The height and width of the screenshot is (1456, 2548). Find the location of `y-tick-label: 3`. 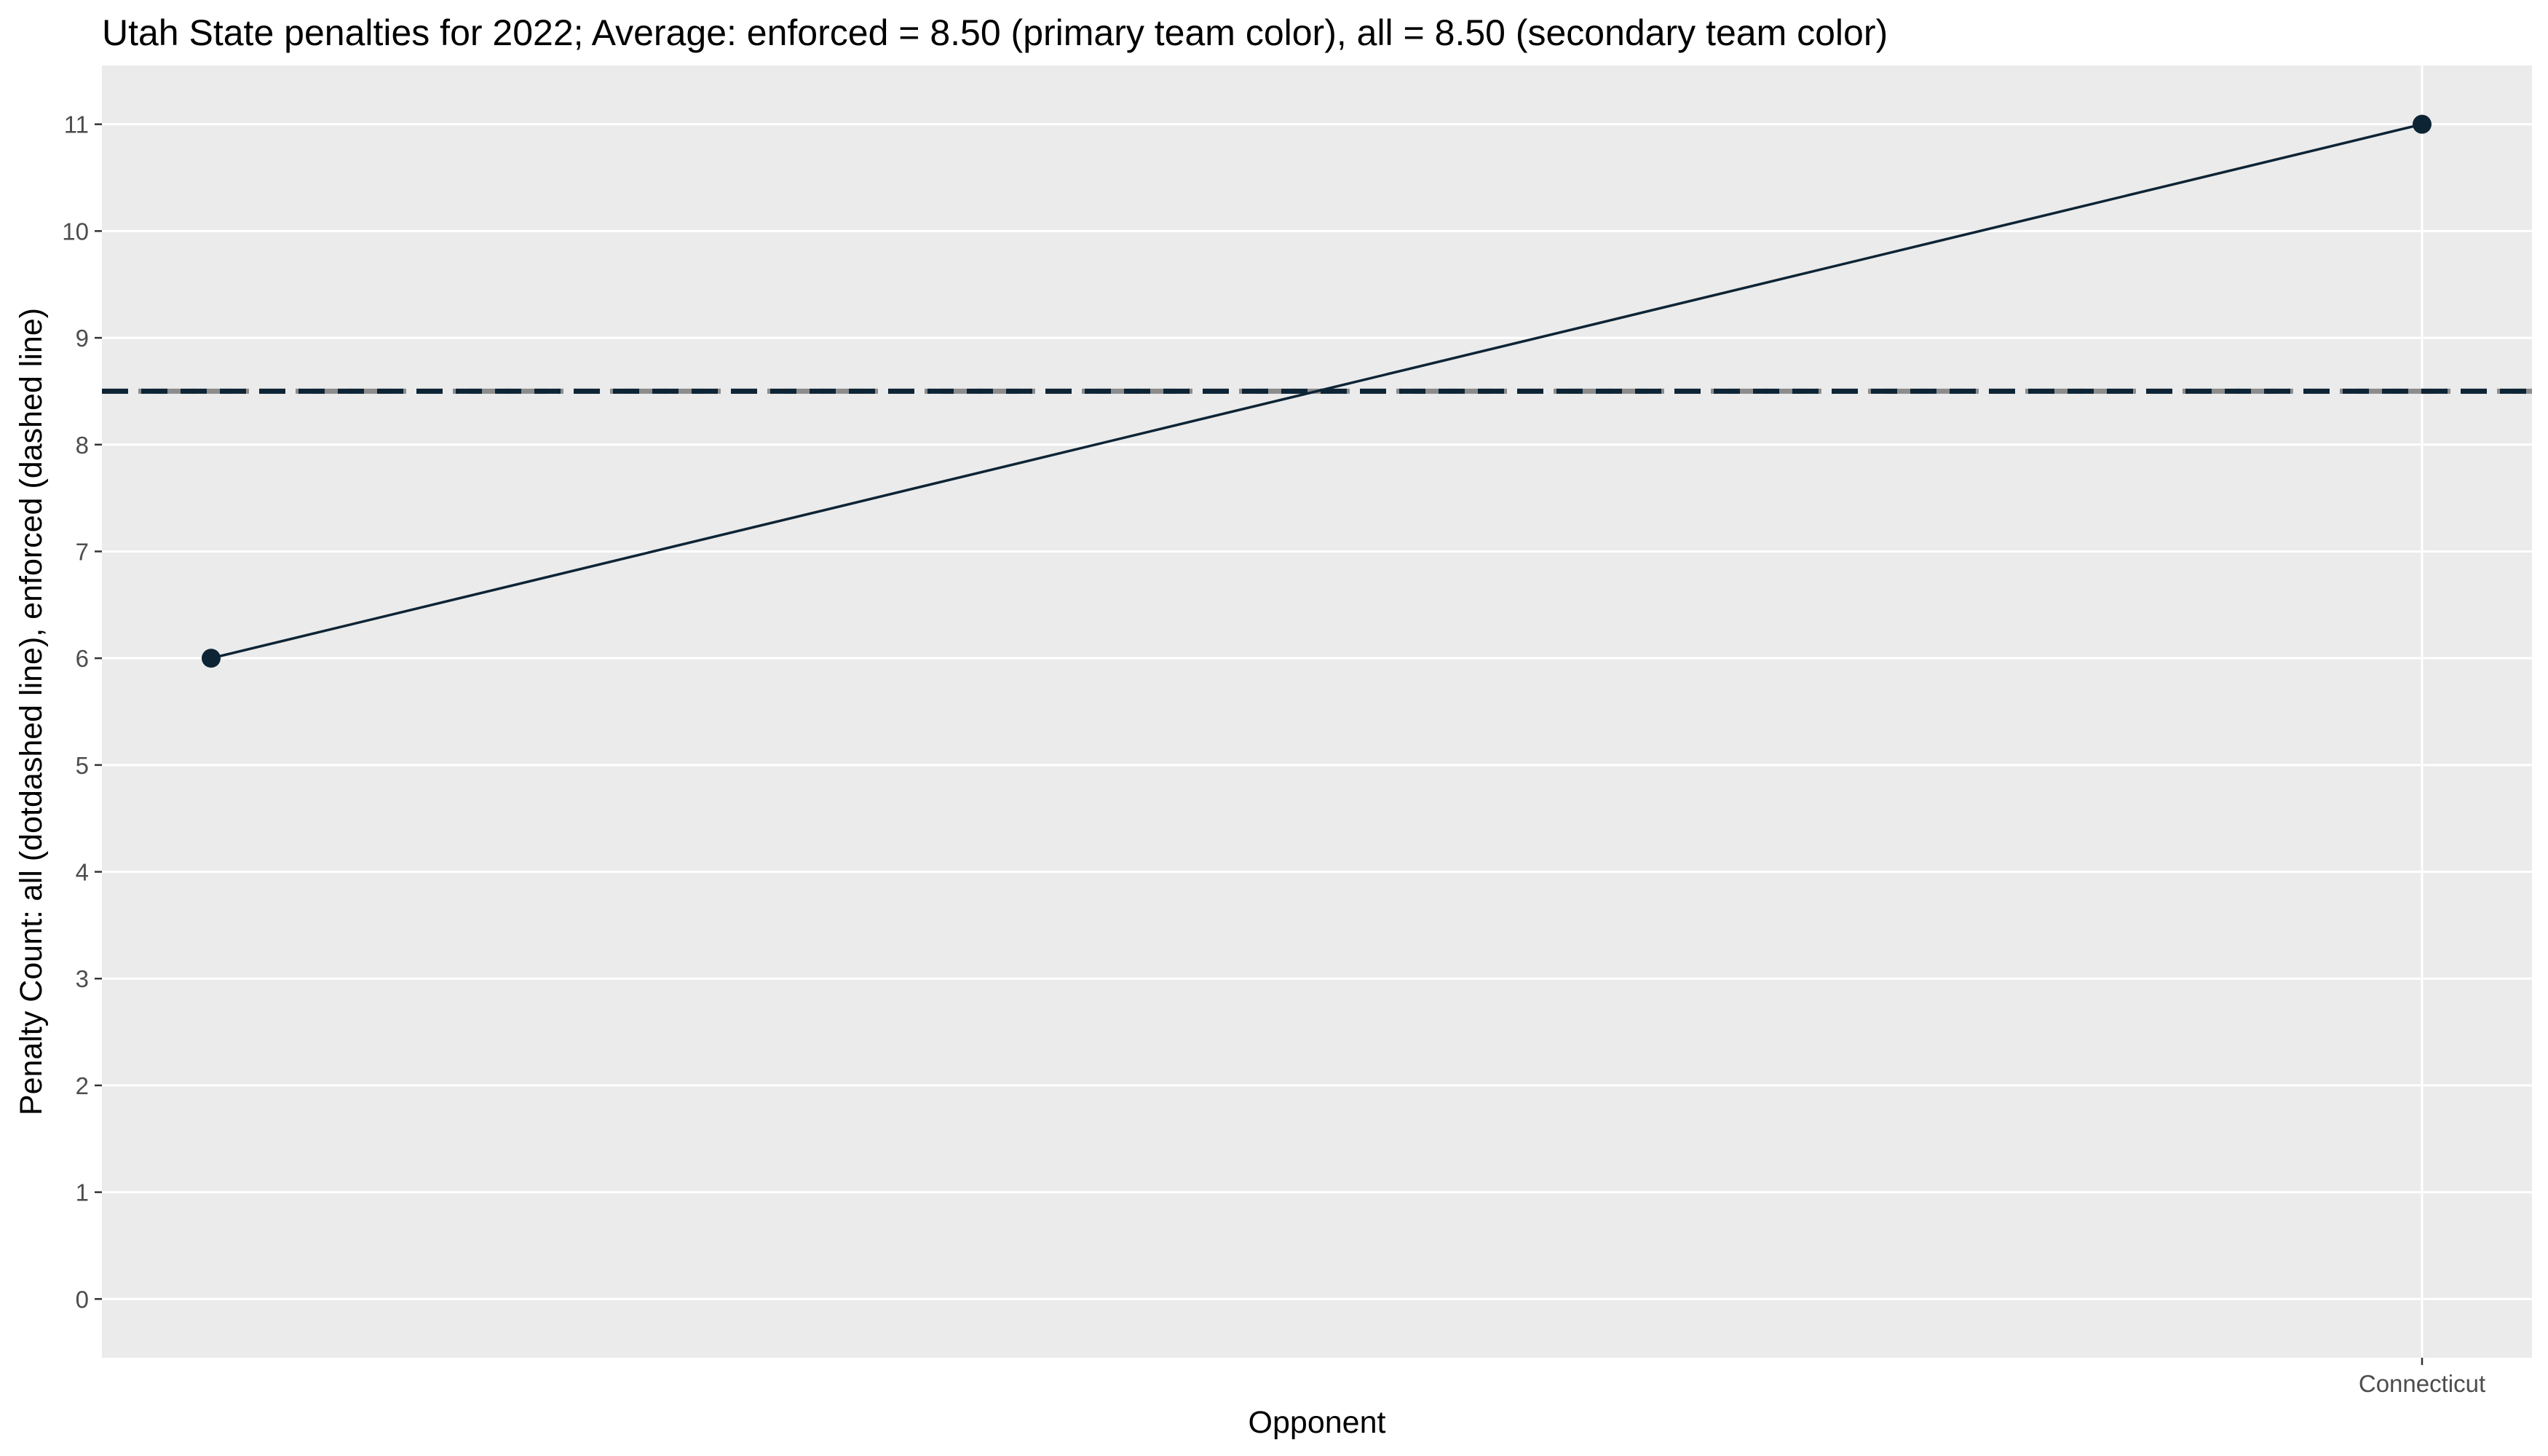

y-tick-label: 3 is located at coordinates (82, 978).